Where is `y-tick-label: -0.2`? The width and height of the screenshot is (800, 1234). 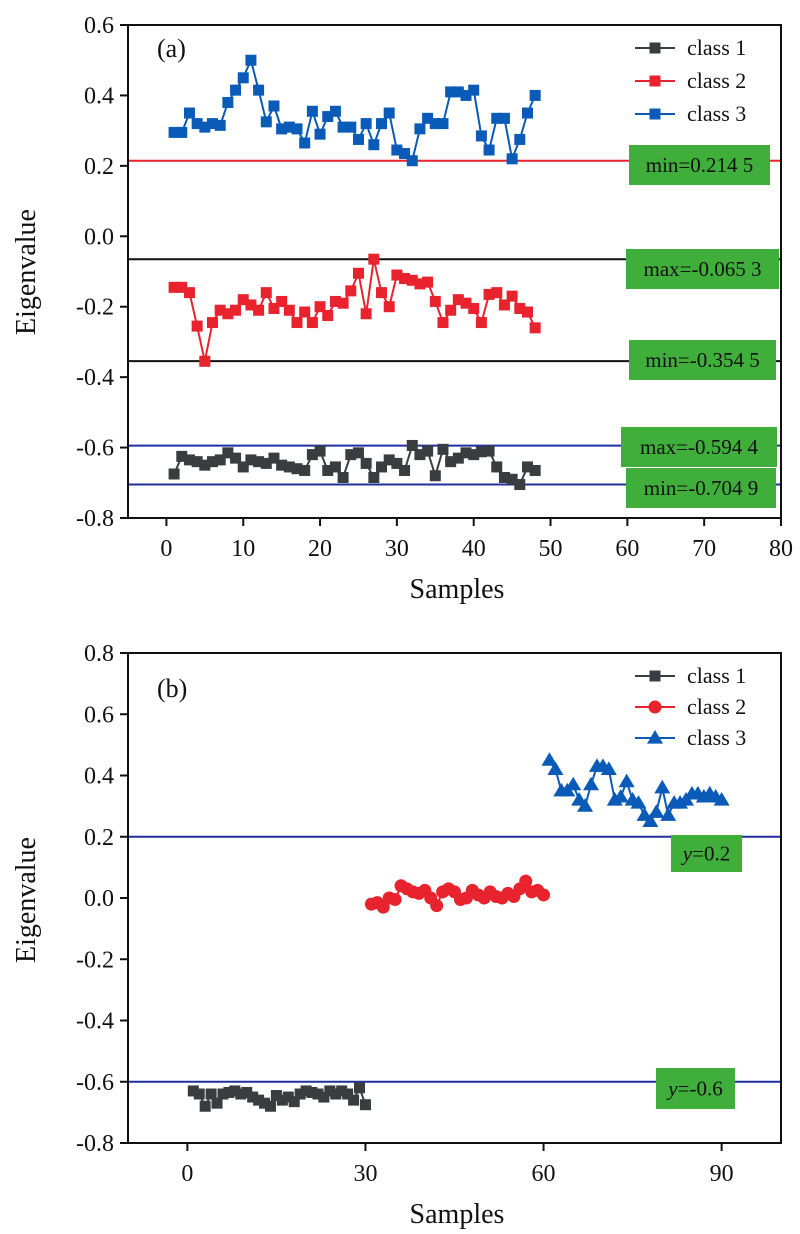
y-tick-label: -0.2 is located at coordinates (95, 308).